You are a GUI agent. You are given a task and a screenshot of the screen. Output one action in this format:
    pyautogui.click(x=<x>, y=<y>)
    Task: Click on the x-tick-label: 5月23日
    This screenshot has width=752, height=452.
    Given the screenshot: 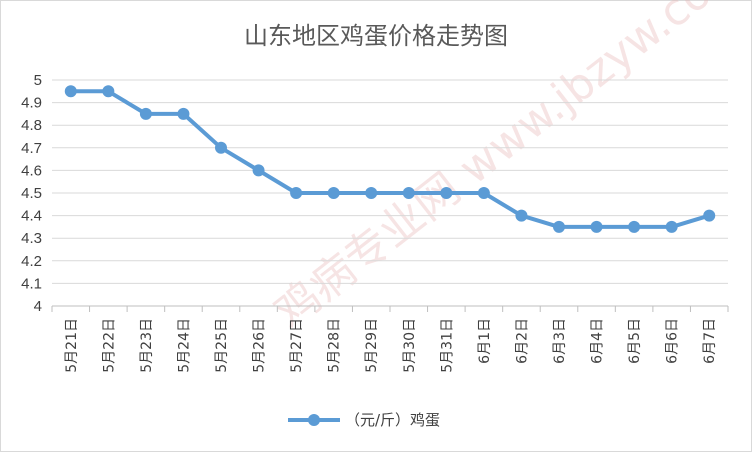 What is the action you would take?
    pyautogui.click(x=147, y=345)
    